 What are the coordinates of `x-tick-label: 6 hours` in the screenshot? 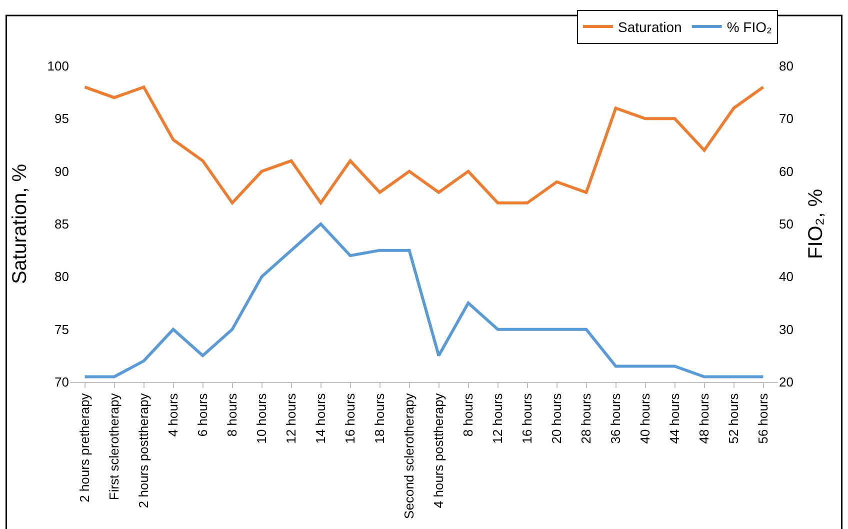 It's located at (202, 414).